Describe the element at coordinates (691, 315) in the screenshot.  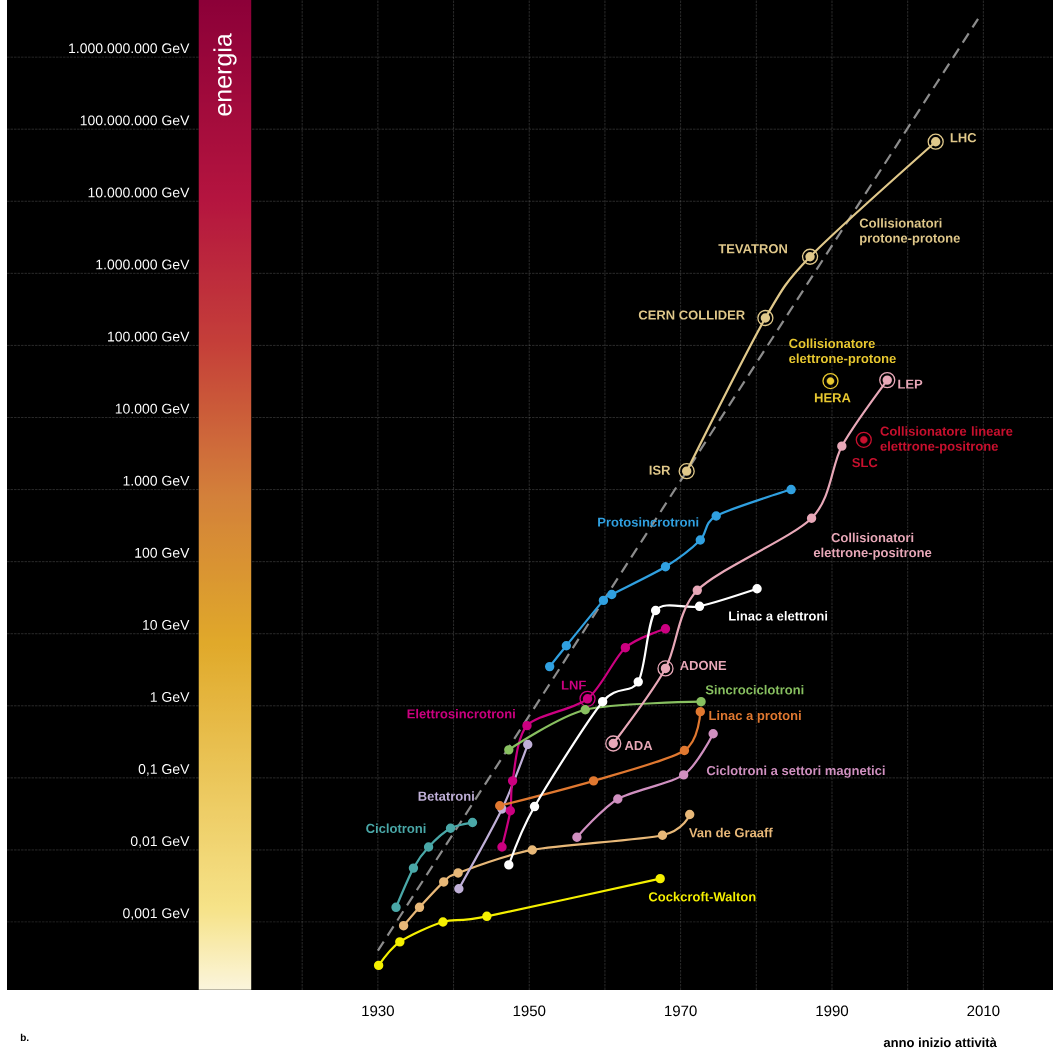
I see `annotation: CERN COLLIDER` at that location.